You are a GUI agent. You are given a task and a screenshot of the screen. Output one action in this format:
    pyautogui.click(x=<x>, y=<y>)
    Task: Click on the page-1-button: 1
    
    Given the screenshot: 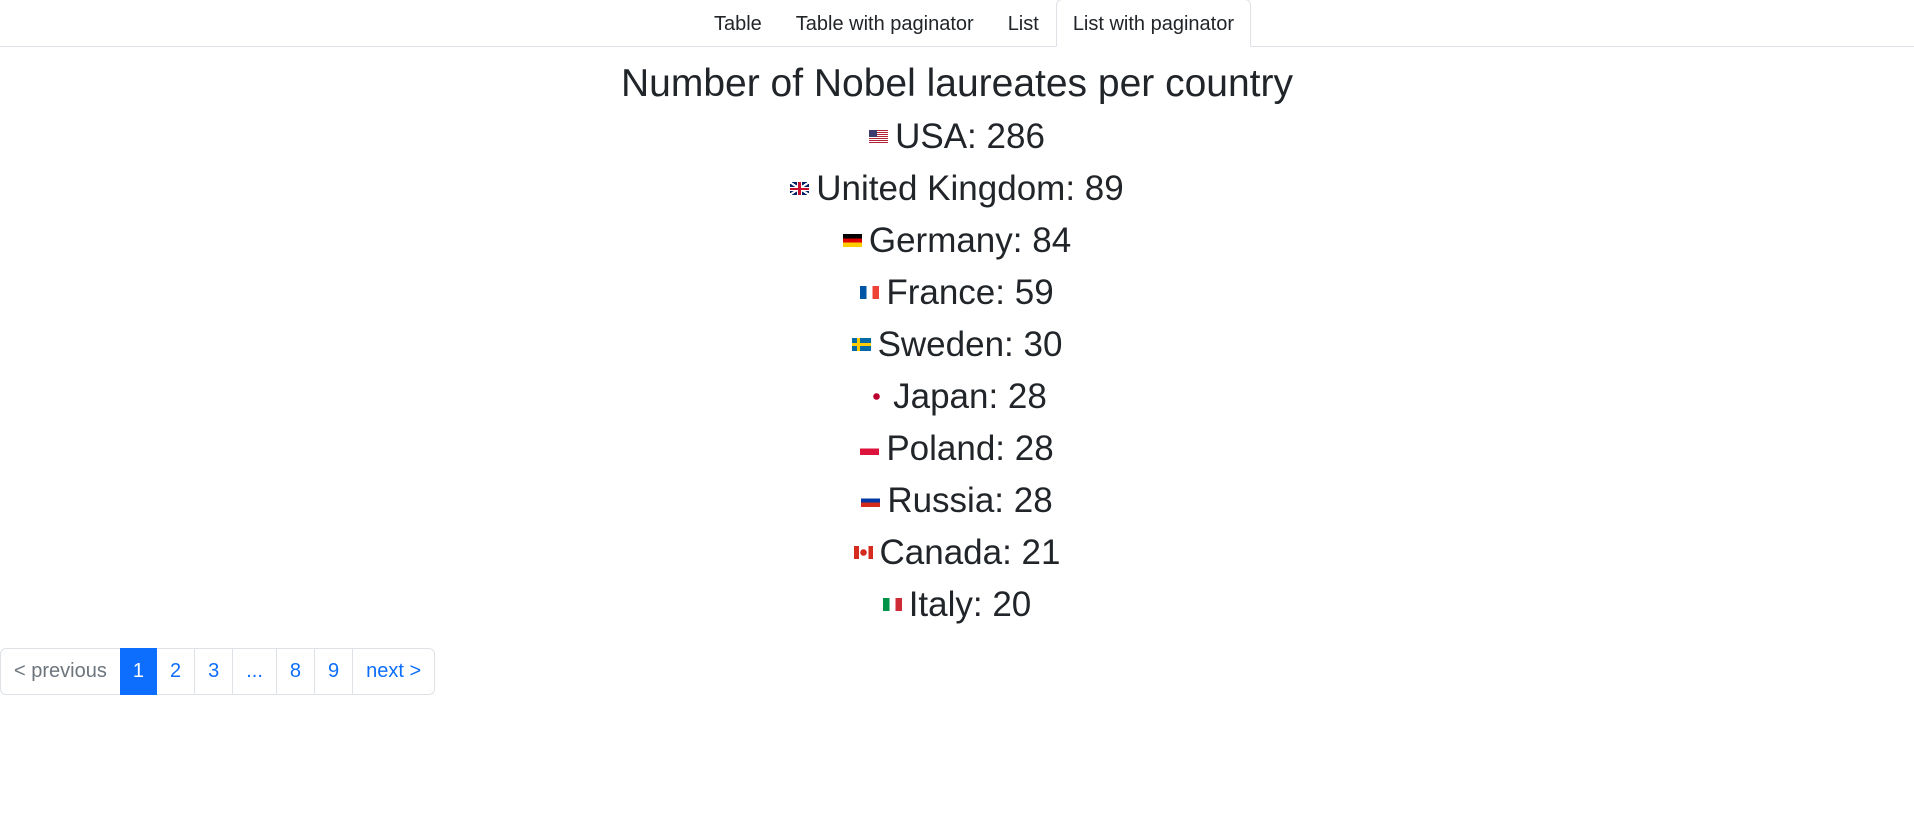 What is the action you would take?
    pyautogui.click(x=138, y=671)
    